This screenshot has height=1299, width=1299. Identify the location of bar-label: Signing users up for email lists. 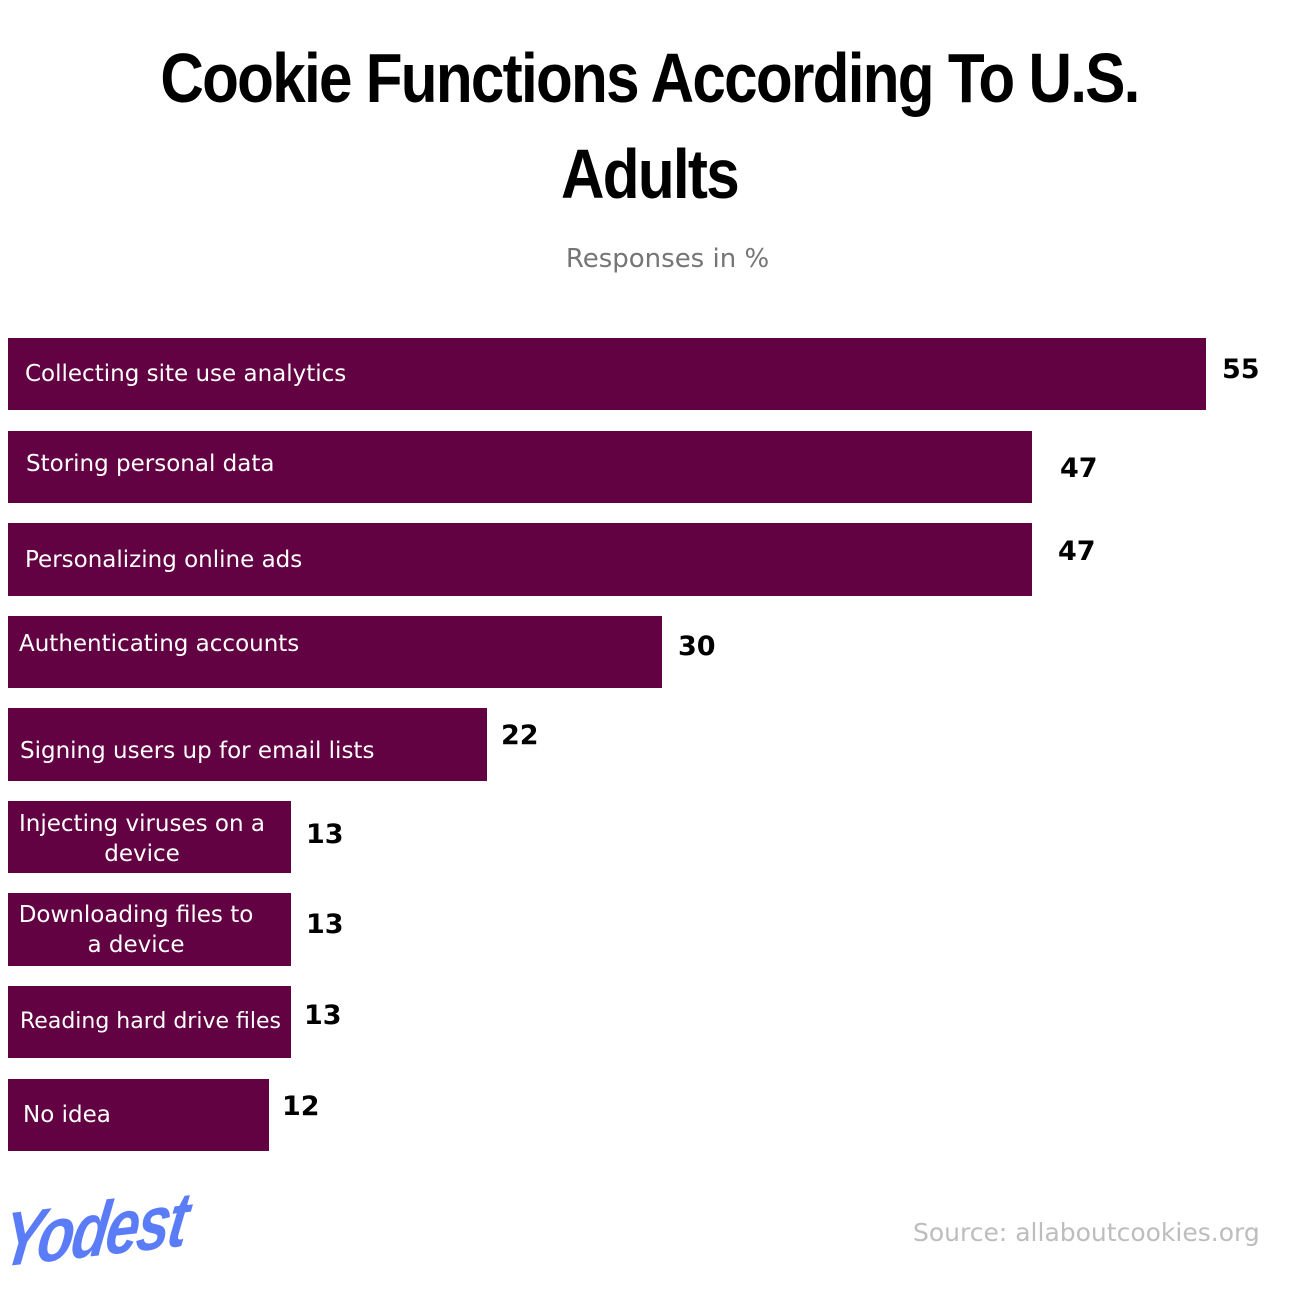
(197, 750).